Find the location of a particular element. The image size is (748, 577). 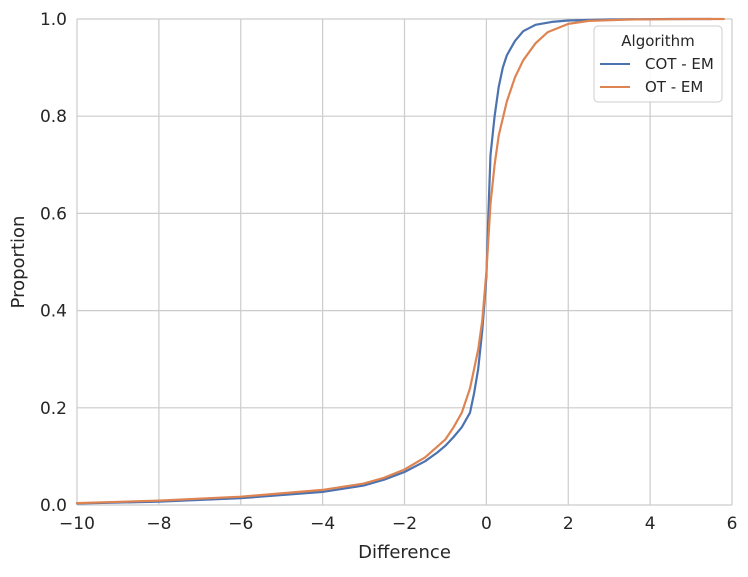

x-tick-label: 0 is located at coordinates (486, 524).